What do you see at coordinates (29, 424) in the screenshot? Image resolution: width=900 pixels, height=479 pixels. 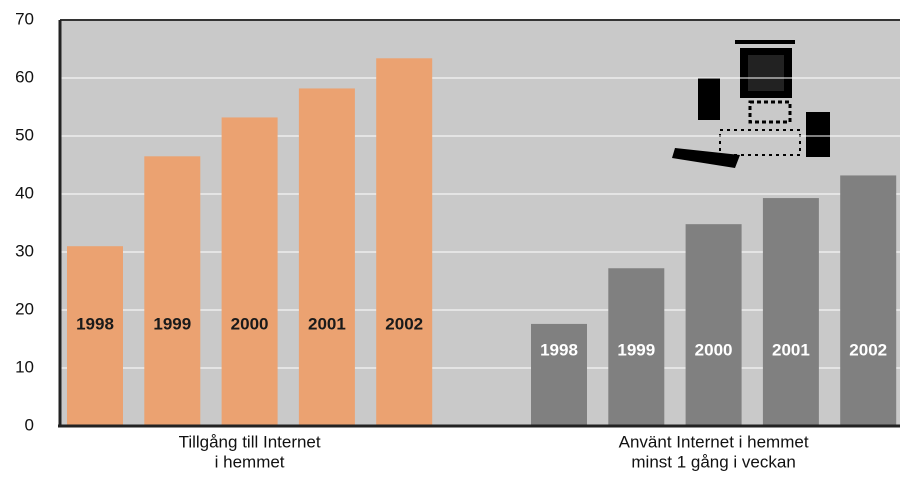 I see `y-tick-label: 0` at bounding box center [29, 424].